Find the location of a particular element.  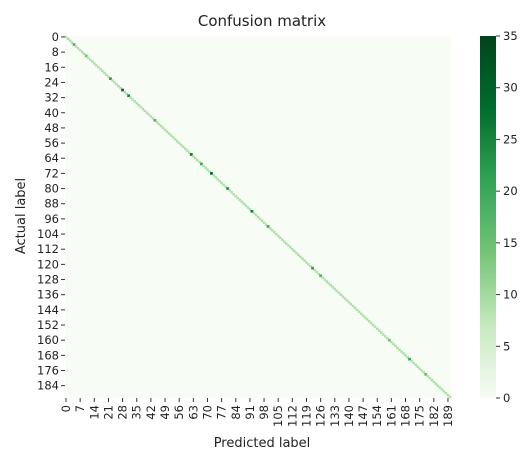

y-tick-label: 120 is located at coordinates (48, 264).